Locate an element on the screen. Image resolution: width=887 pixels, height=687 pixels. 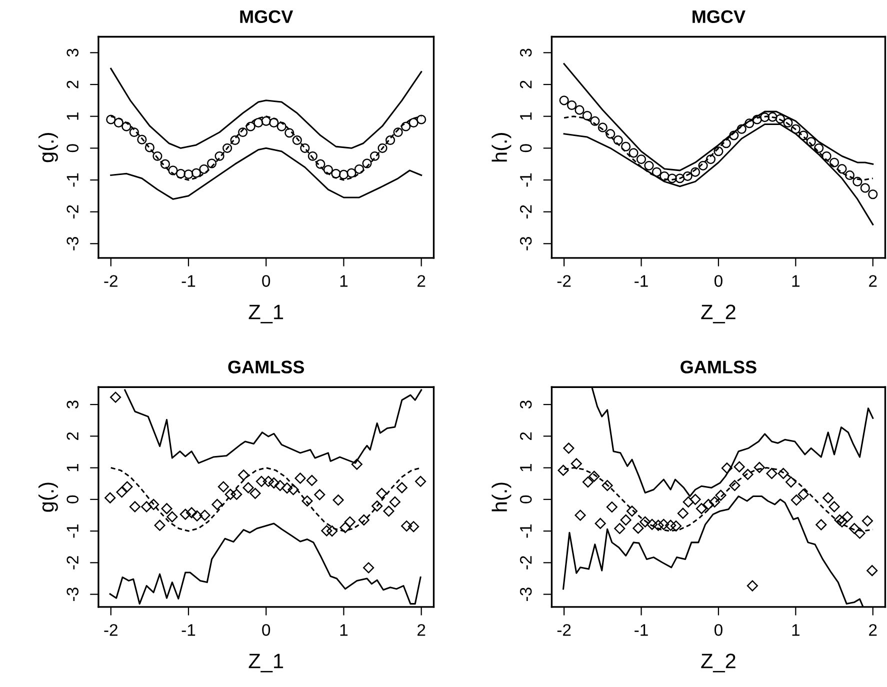
x-axis-title: Z_2 is located at coordinates (718, 663).